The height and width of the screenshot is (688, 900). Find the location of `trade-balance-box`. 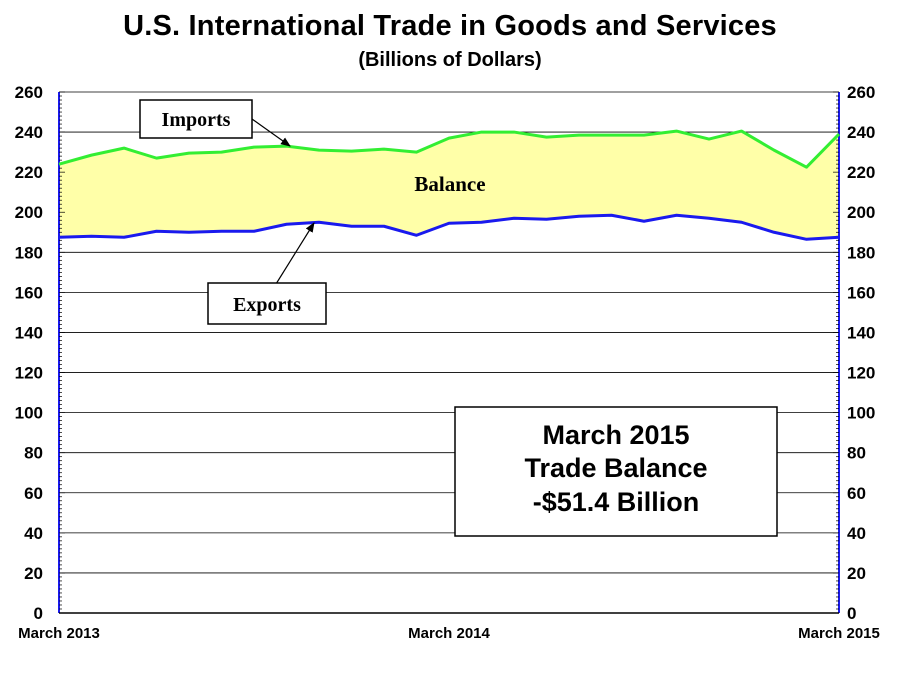

trade-balance-box is located at coordinates (616, 471).